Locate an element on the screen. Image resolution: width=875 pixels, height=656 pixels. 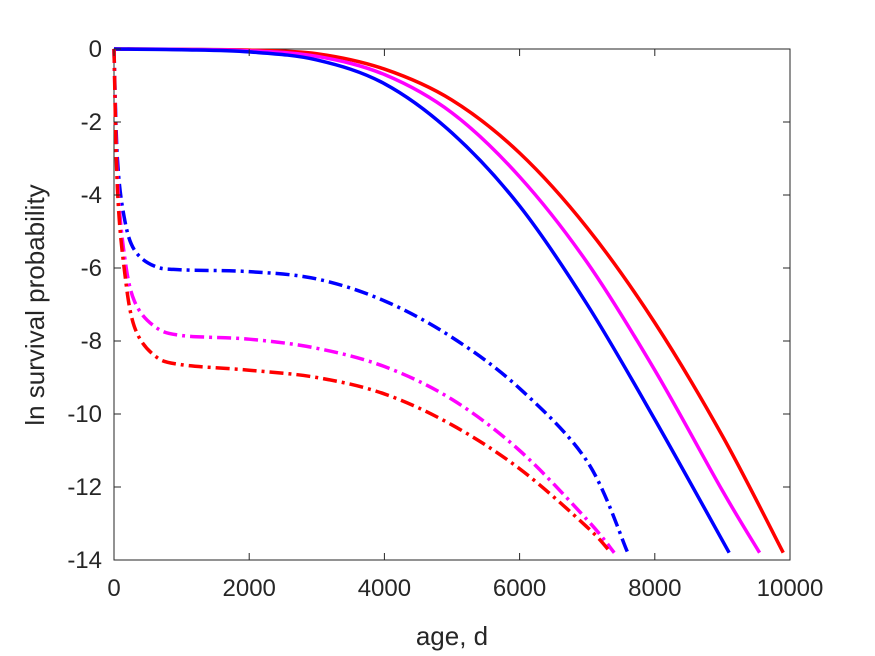
y-tick-label: -10 is located at coordinates (84, 414).